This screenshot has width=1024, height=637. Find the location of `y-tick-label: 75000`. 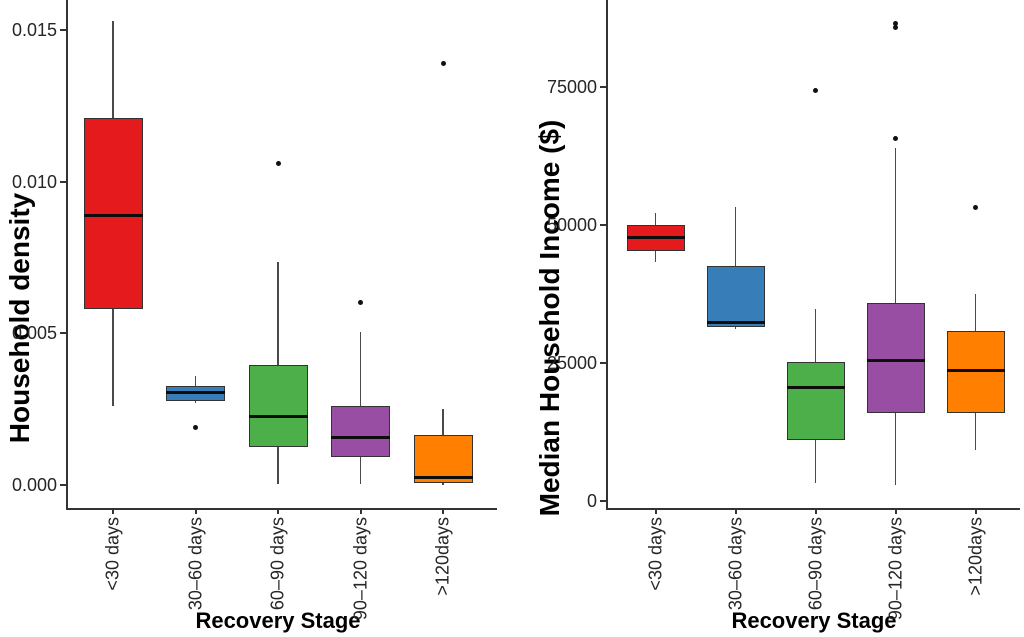

y-tick-label: 75000 is located at coordinates (571, 87).